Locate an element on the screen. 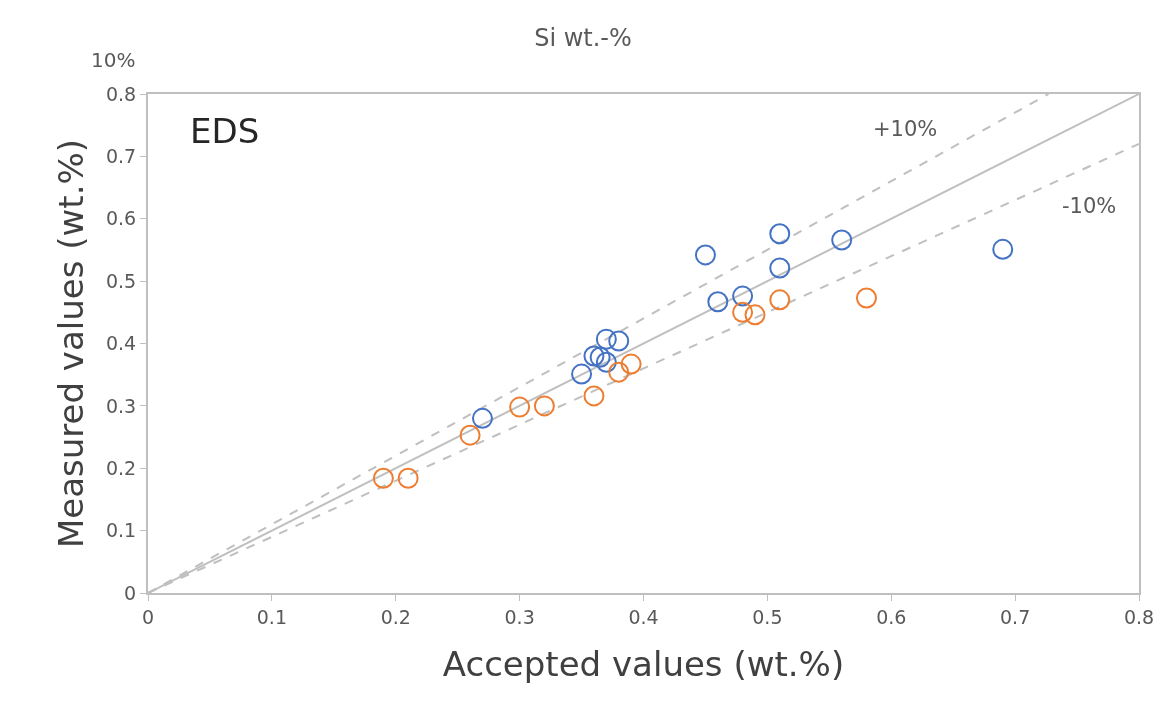 The image size is (1166, 728). text: 10% is located at coordinates (113, 60).